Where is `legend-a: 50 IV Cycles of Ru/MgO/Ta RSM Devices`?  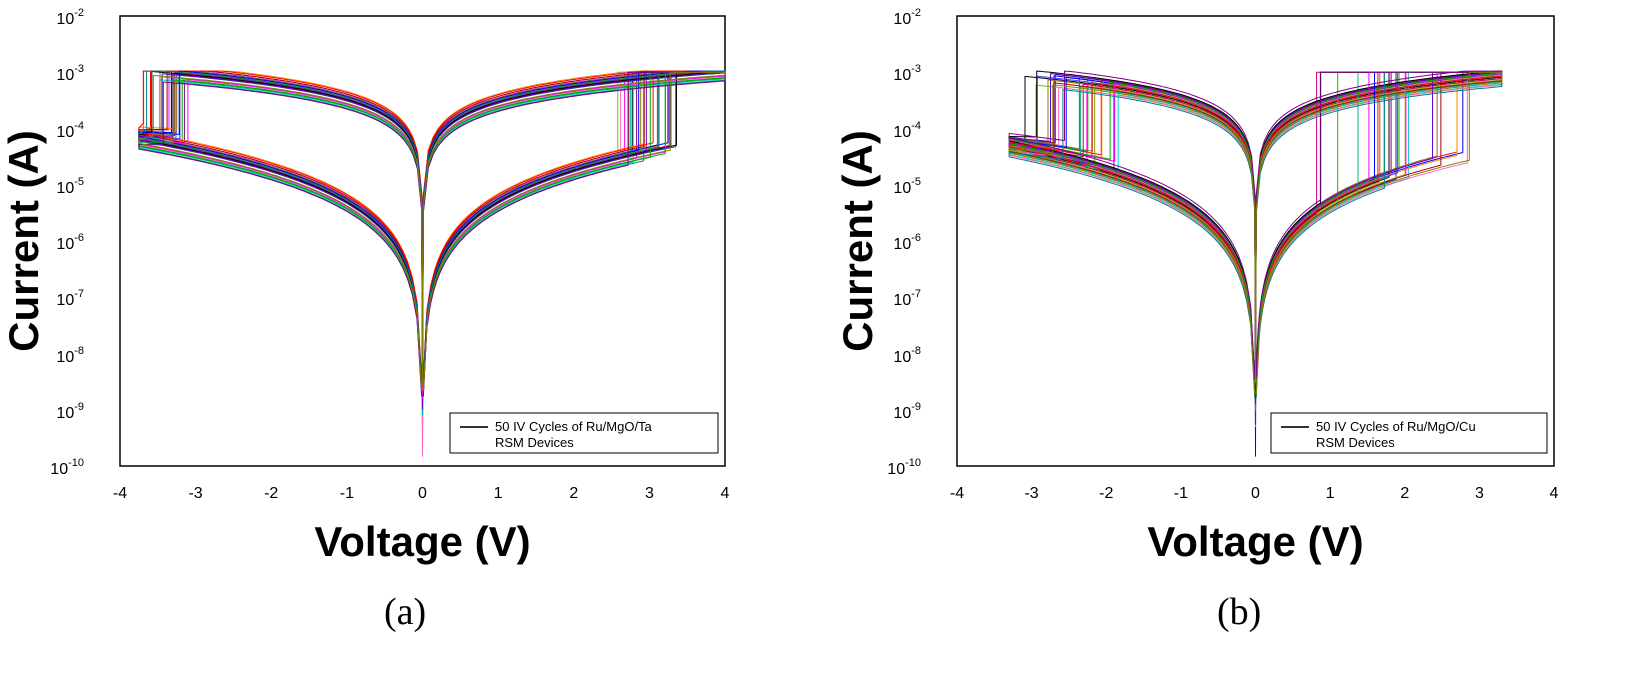
legend-a: 50 IV Cycles of Ru/MgO/Ta RSM Devices is located at coordinates (584, 433).